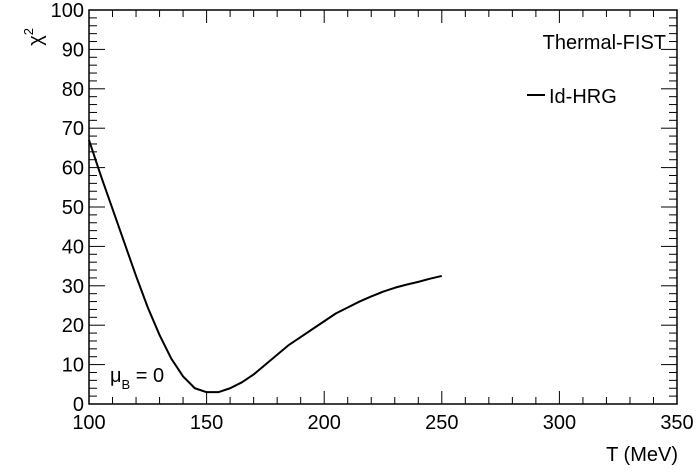 This screenshot has width=698, height=476. I want to click on x-tick-label: 300, so click(559, 423).